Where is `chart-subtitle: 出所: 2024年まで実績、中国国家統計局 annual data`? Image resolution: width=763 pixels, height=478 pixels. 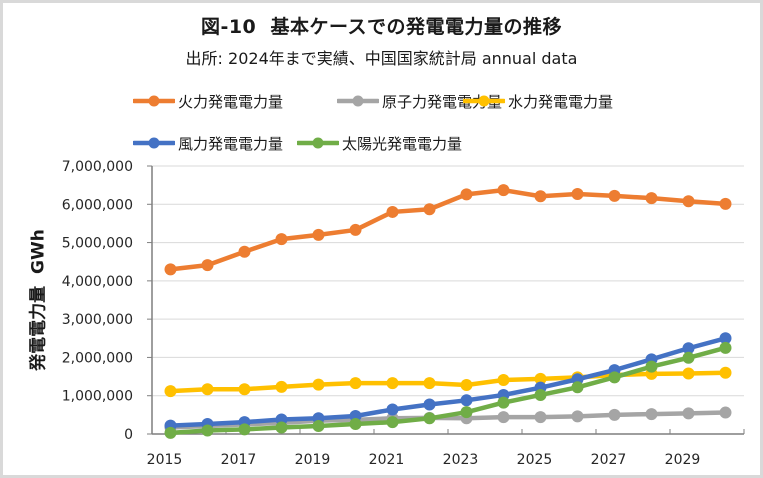 chart-subtitle: 出所: 2024年まで実績、中国国家統計局 annual data is located at coordinates (381, 58).